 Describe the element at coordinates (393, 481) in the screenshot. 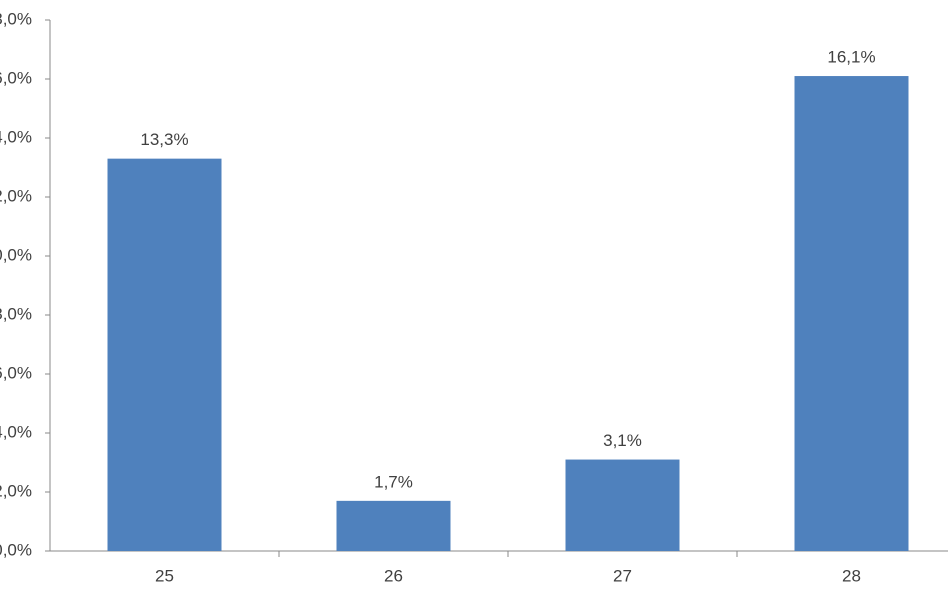

I see `data-label: 1,7%` at that location.